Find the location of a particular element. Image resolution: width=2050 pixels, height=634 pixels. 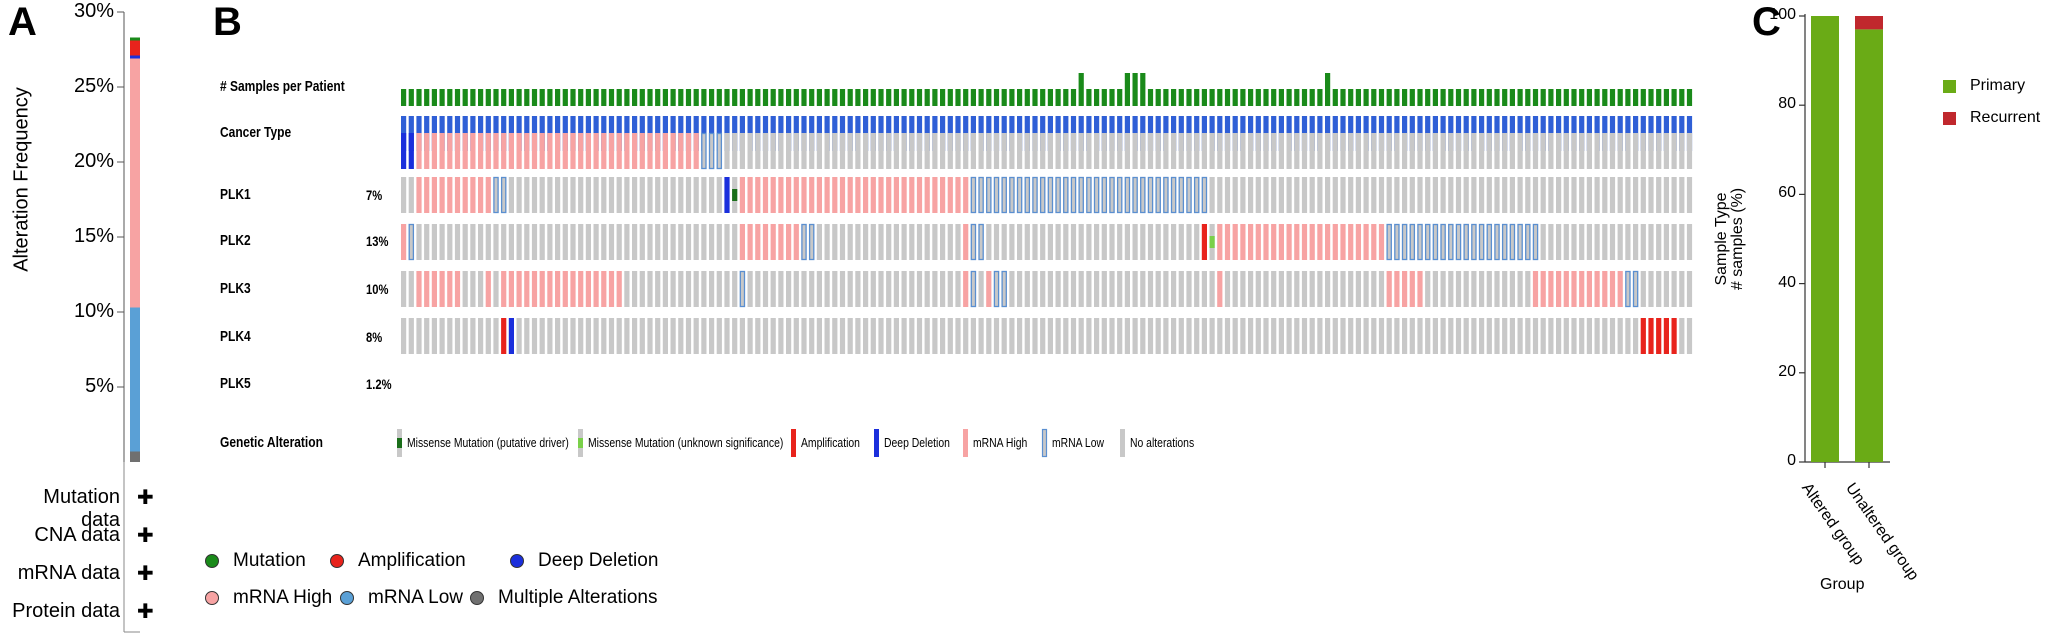

panel-a-legend-item: Amplification is located at coordinates (398, 561).